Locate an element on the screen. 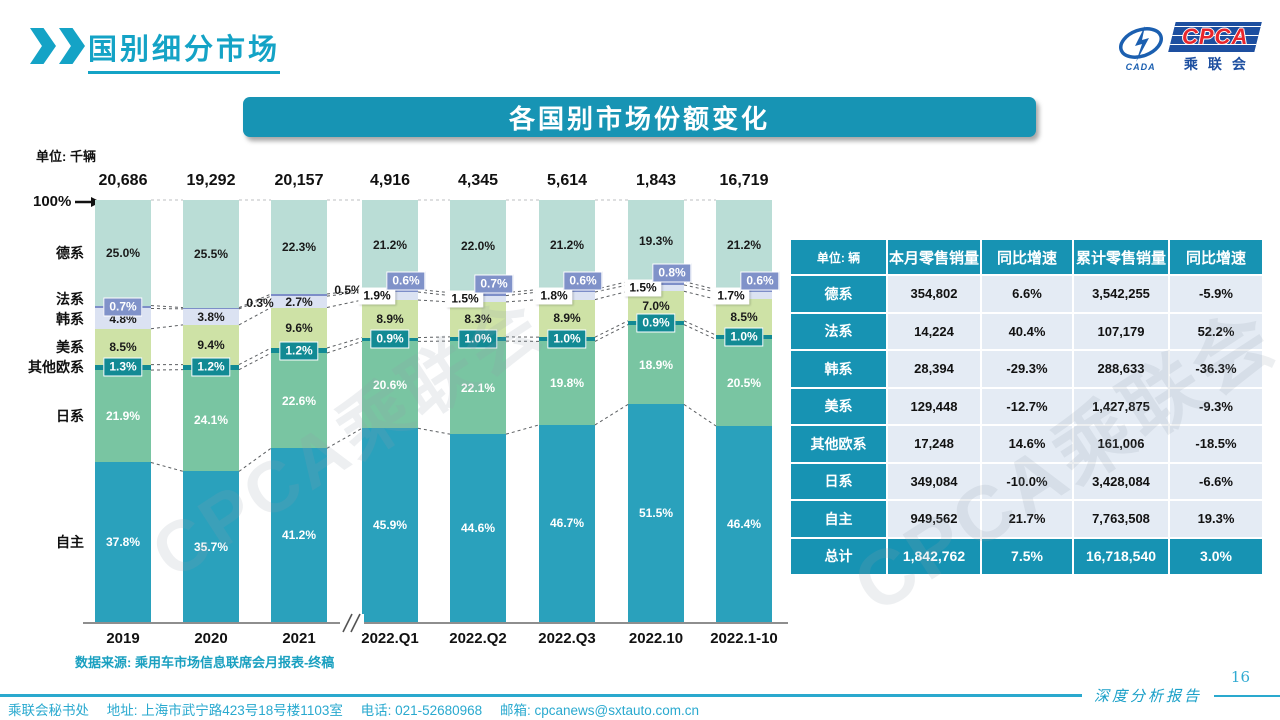  table-total-cell: 3.0% is located at coordinates (1216, 556).